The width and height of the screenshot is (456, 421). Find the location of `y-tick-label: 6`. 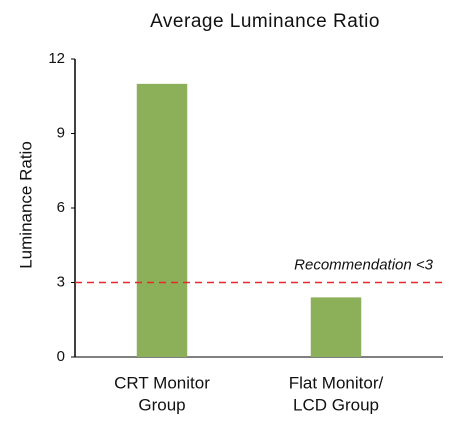

y-tick-label: 6 is located at coordinates (61, 207).